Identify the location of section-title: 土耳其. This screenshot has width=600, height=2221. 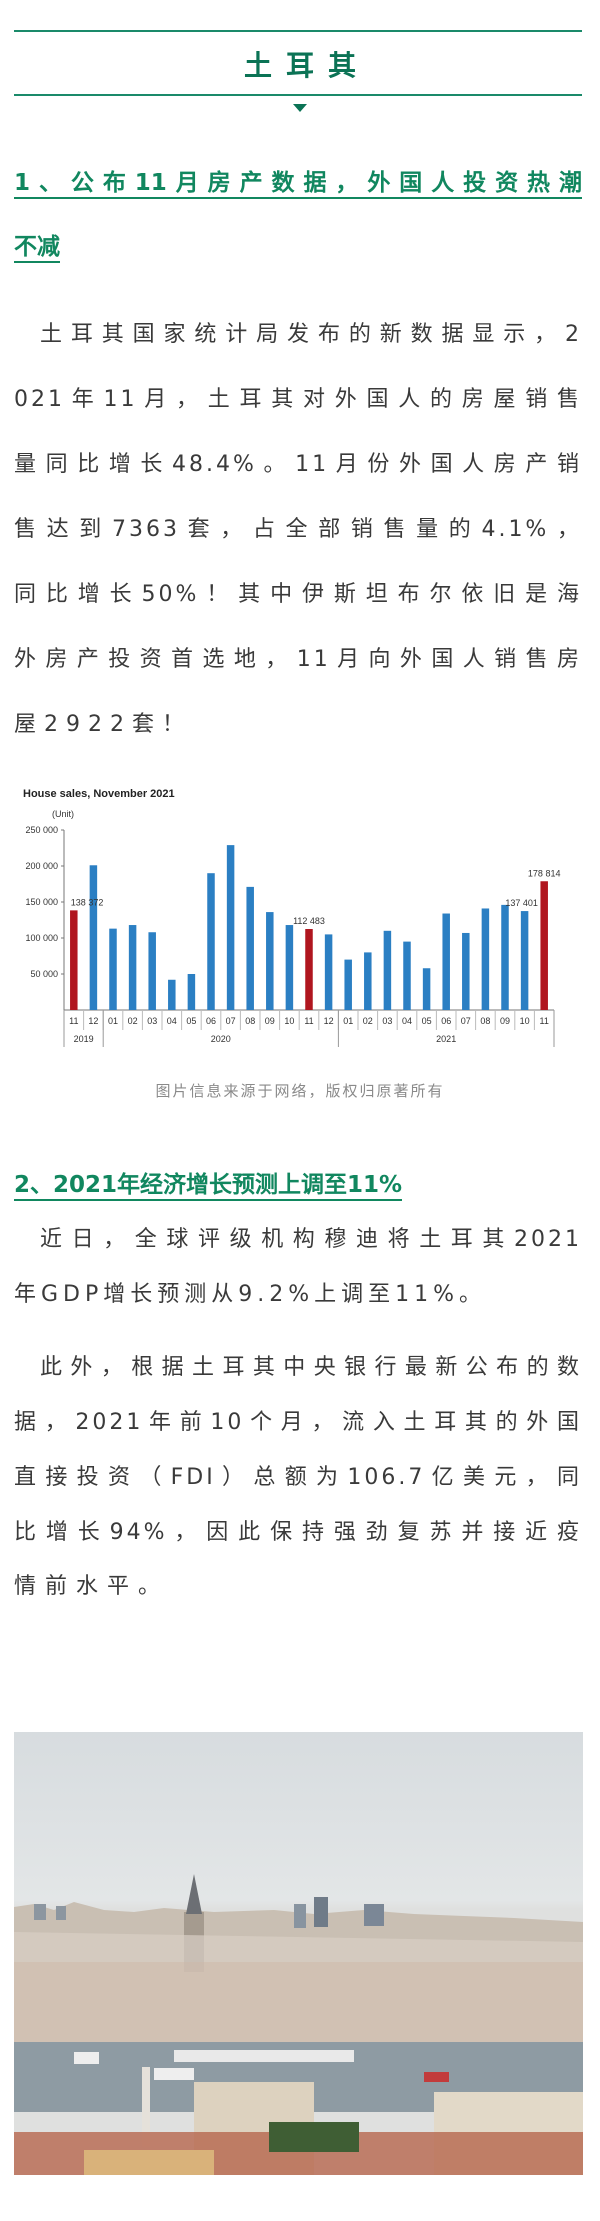
(306, 65).